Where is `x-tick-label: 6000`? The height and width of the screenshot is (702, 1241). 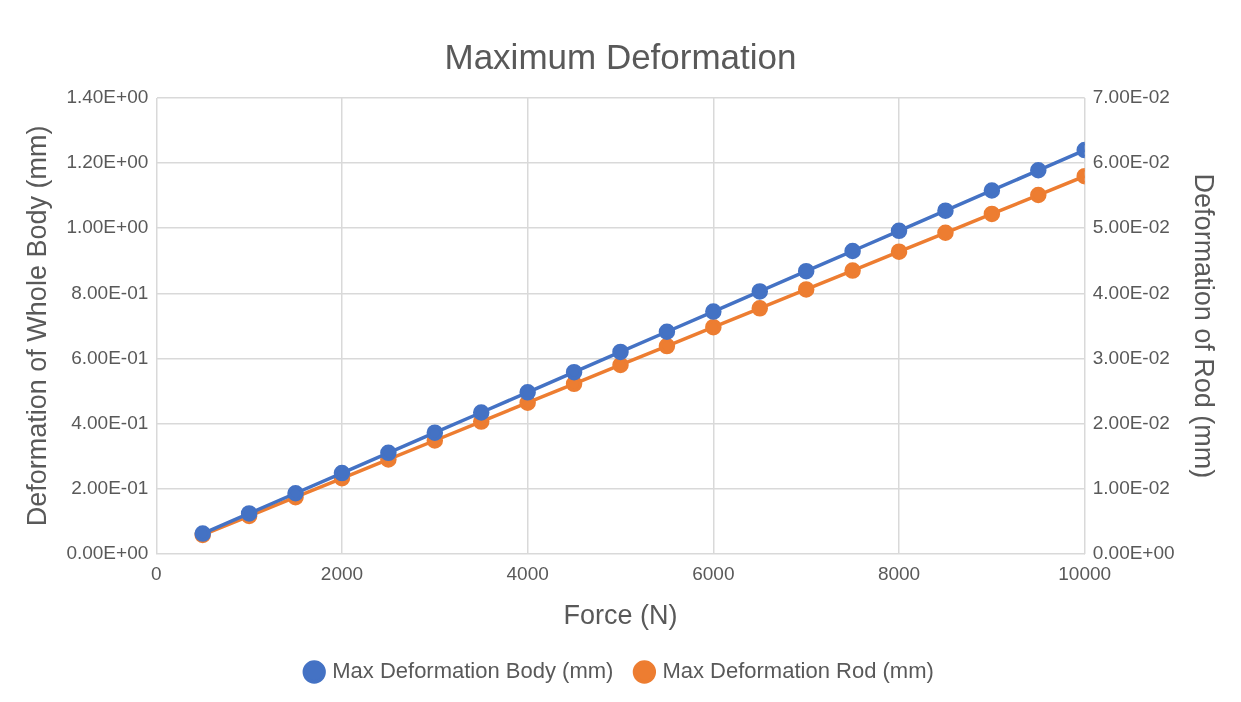 x-tick-label: 6000 is located at coordinates (713, 574).